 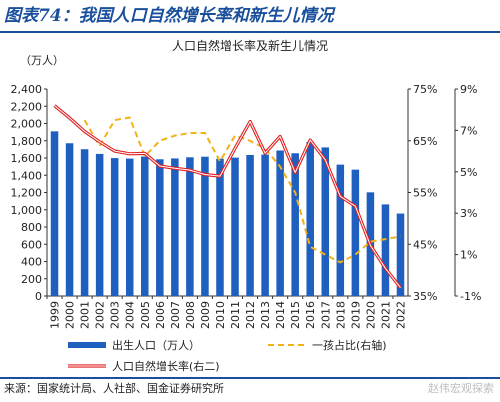 I want to click on x-tick-label: 2001, so click(x=85, y=315).